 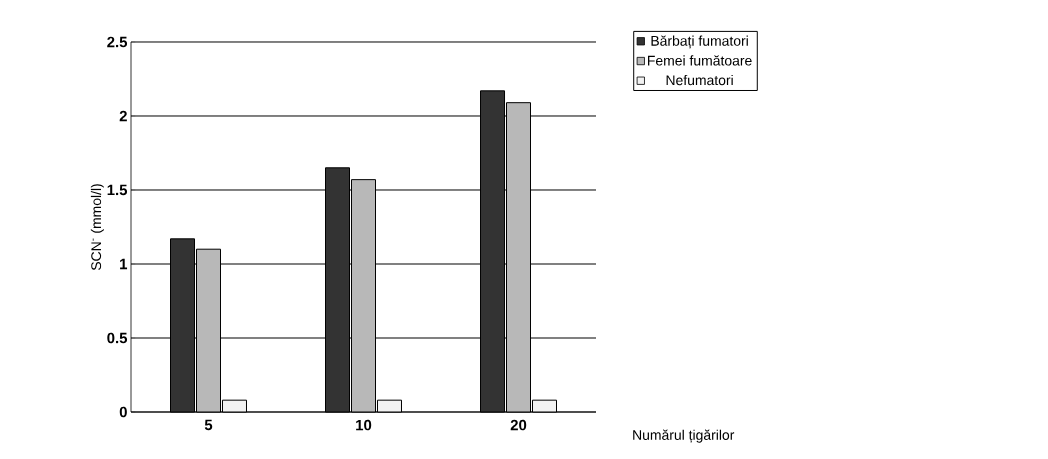 I want to click on y-tick-label: 0, so click(x=123, y=412).